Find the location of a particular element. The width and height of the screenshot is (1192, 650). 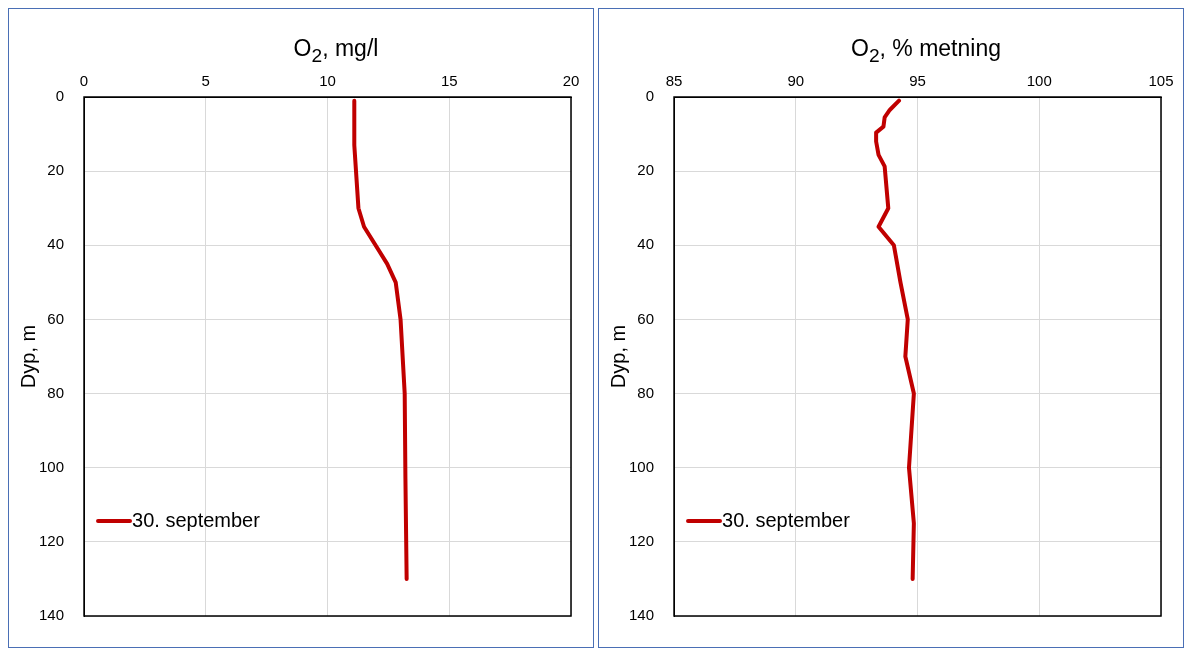

x-tick-label: 90 is located at coordinates (796, 81).